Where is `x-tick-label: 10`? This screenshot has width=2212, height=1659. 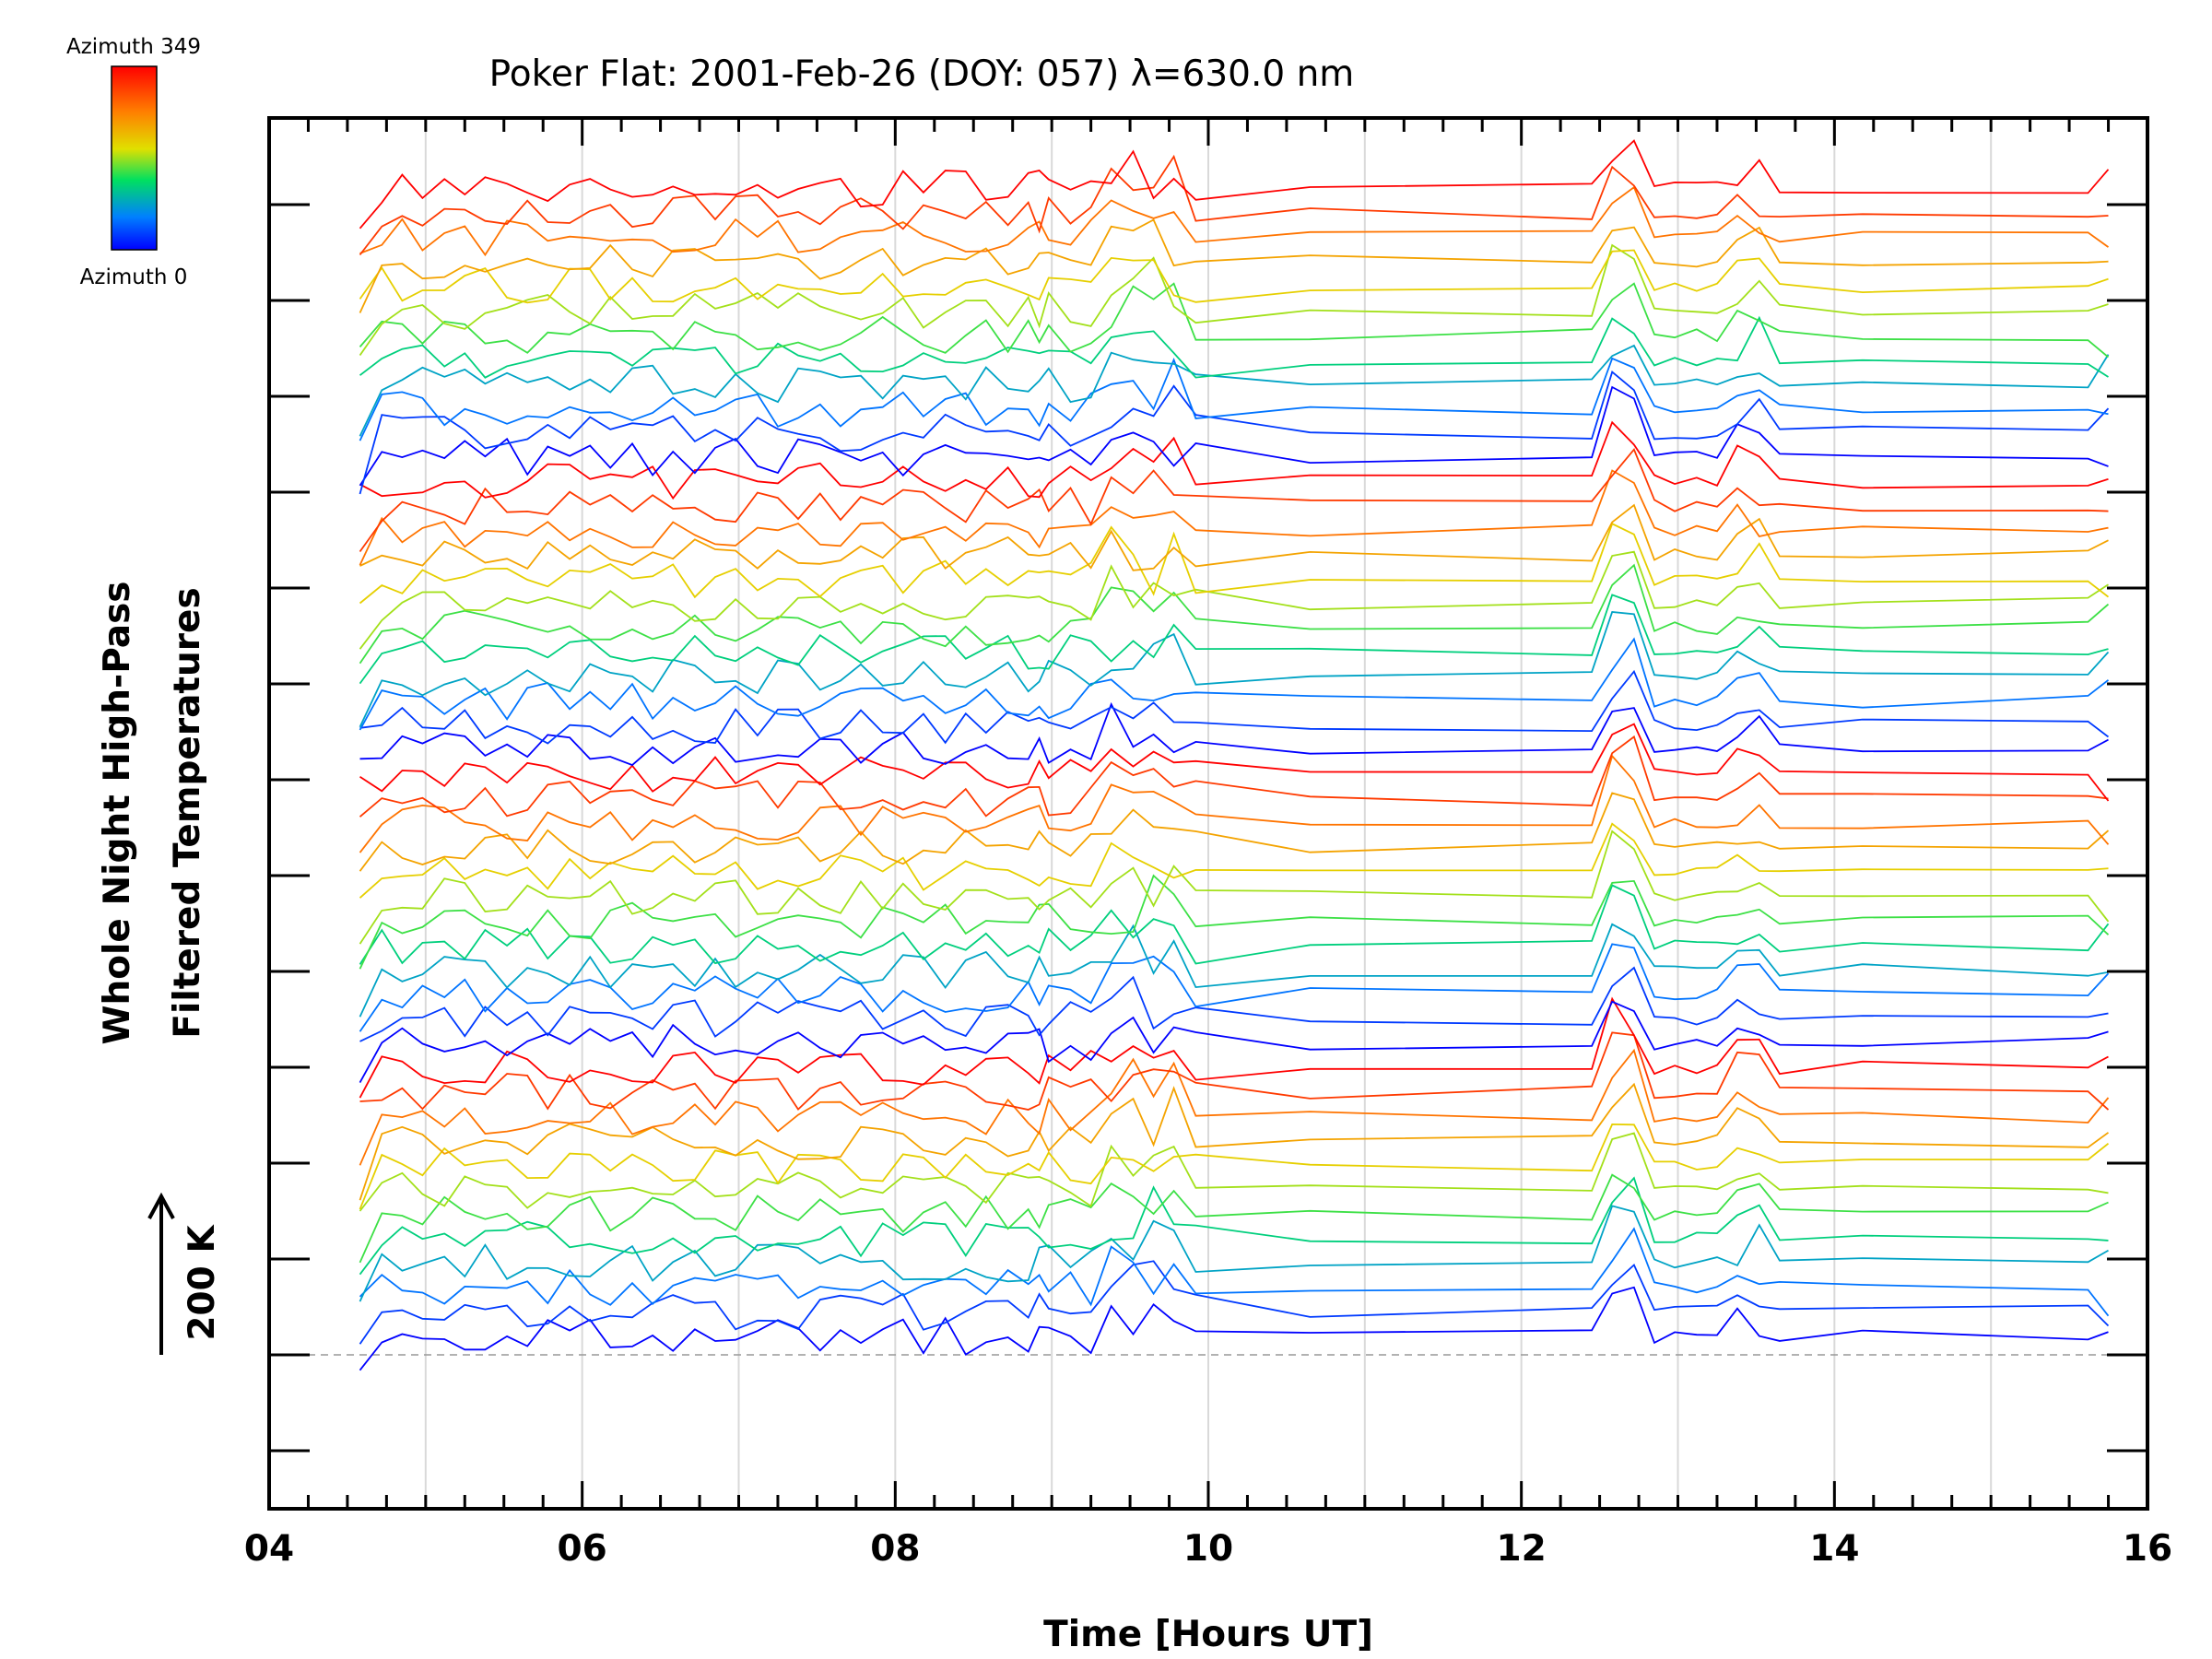
x-tick-label: 10 is located at coordinates (1208, 1549).